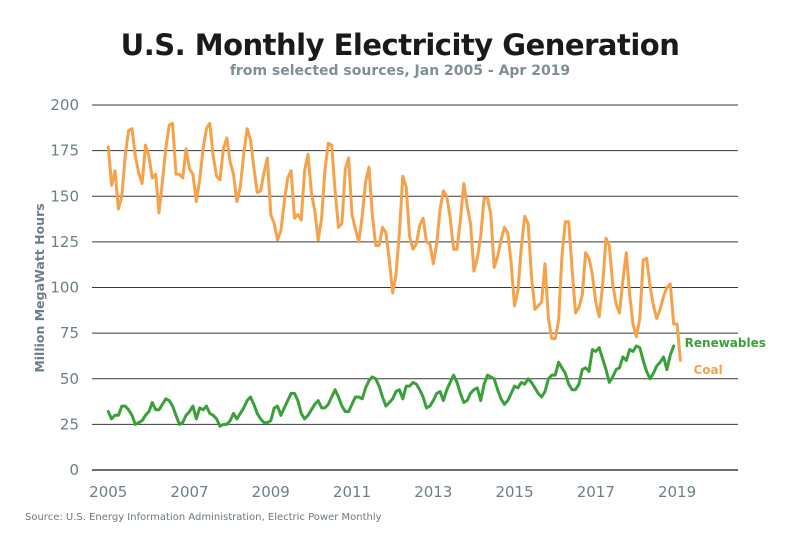  I want to click on y-tick-label: 125, so click(64, 242).